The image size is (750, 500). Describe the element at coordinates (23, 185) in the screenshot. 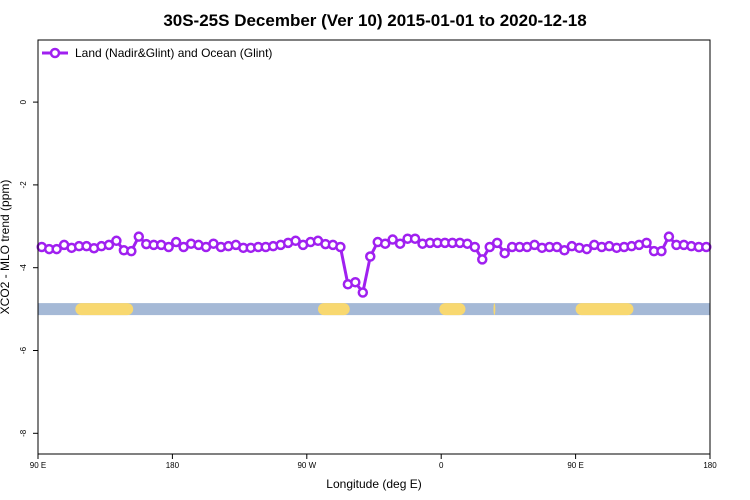

I see `y-tick-label: -2` at that location.